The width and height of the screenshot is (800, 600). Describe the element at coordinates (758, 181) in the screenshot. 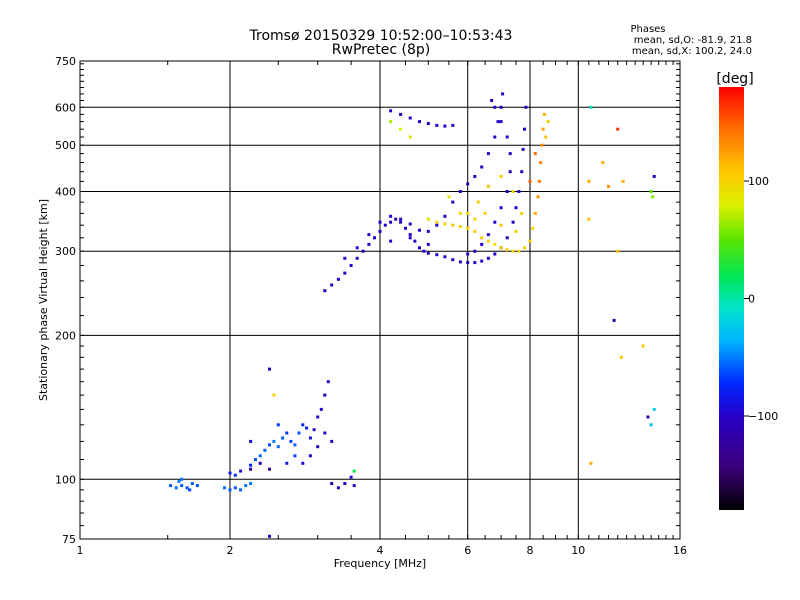

I see `colorbar-tick-label: 100` at that location.